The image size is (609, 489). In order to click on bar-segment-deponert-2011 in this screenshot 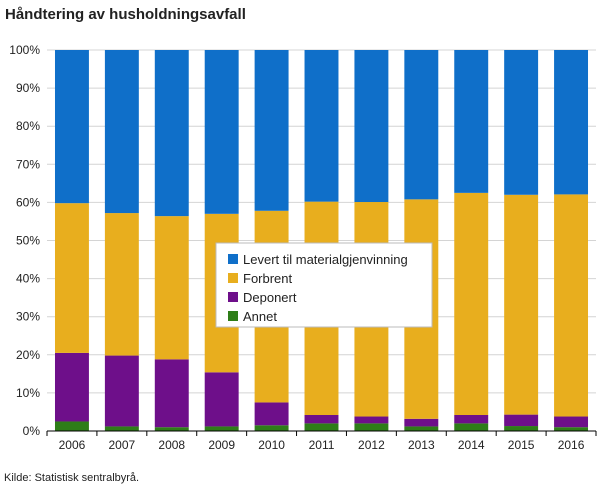, I will do `click(321, 419)`.